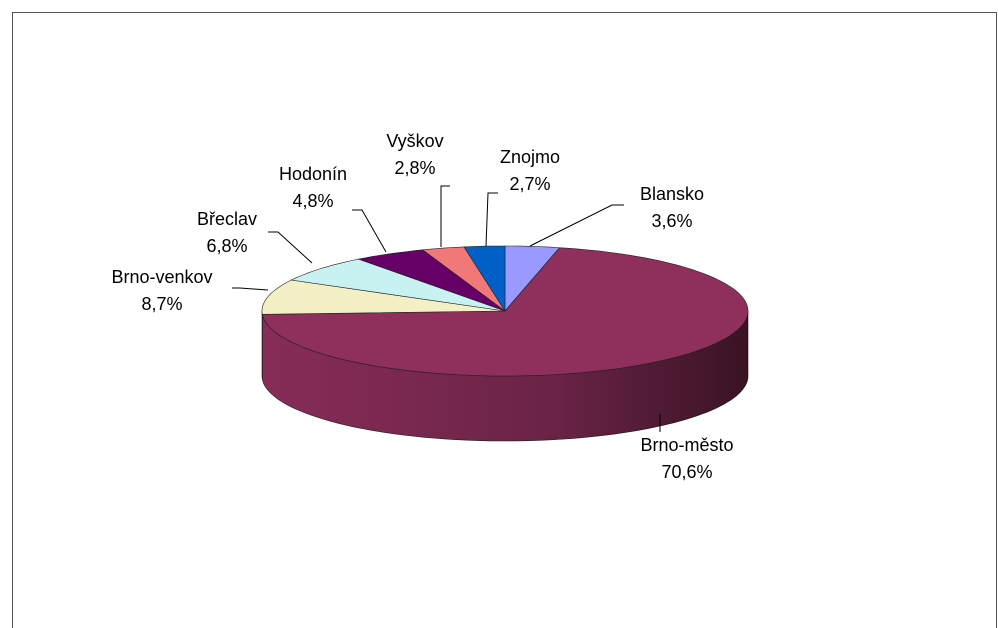  What do you see at coordinates (686, 472) in the screenshot?
I see `value-label: 70,6%` at bounding box center [686, 472].